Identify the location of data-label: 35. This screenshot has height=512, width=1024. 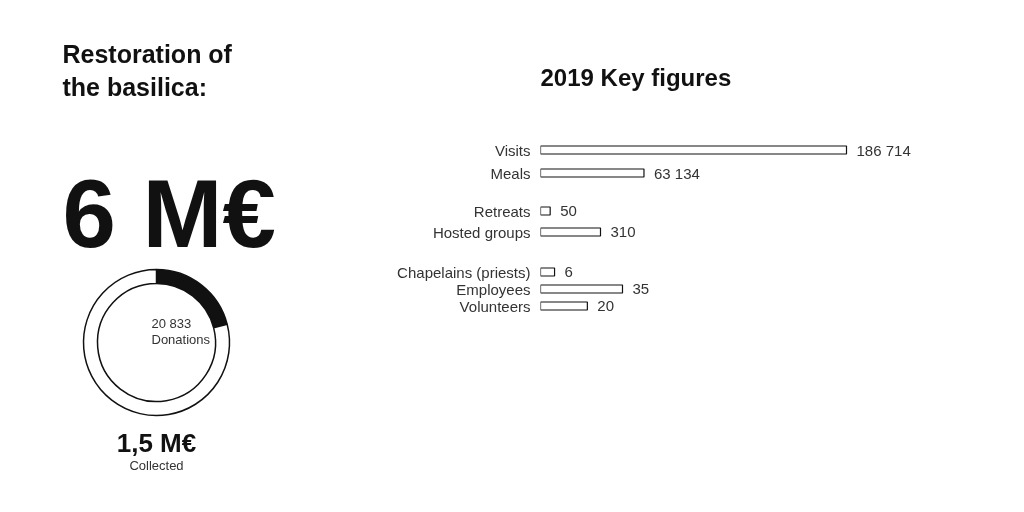
(641, 288).